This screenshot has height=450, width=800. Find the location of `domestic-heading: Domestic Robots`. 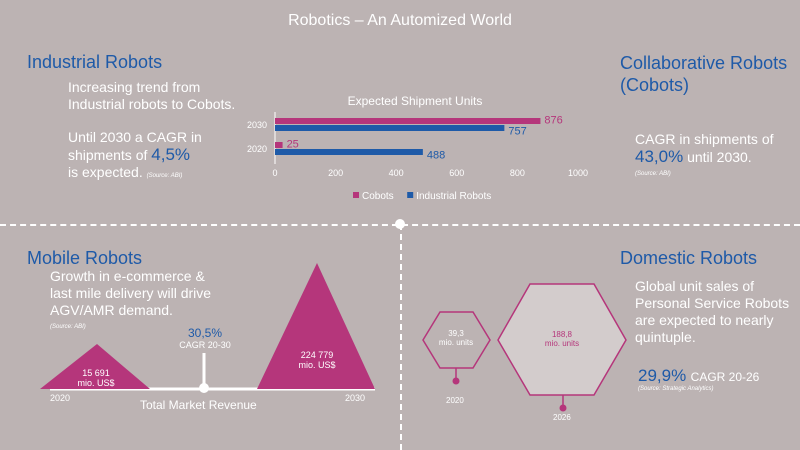

domestic-heading: Domestic Robots is located at coordinates (689, 258).